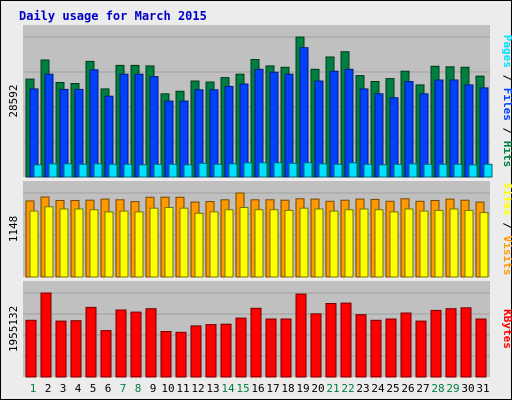 The height and width of the screenshot is (400, 512). Describe the element at coordinates (153, 388) in the screenshot. I see `x-tick-day-9: 9` at that location.